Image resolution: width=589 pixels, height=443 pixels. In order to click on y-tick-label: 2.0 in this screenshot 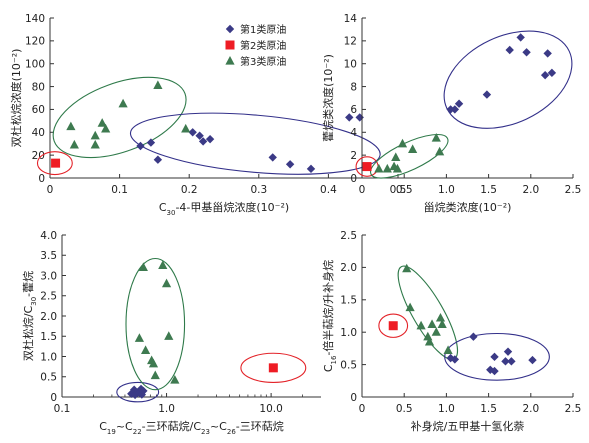, I will do `click(348, 268)`.